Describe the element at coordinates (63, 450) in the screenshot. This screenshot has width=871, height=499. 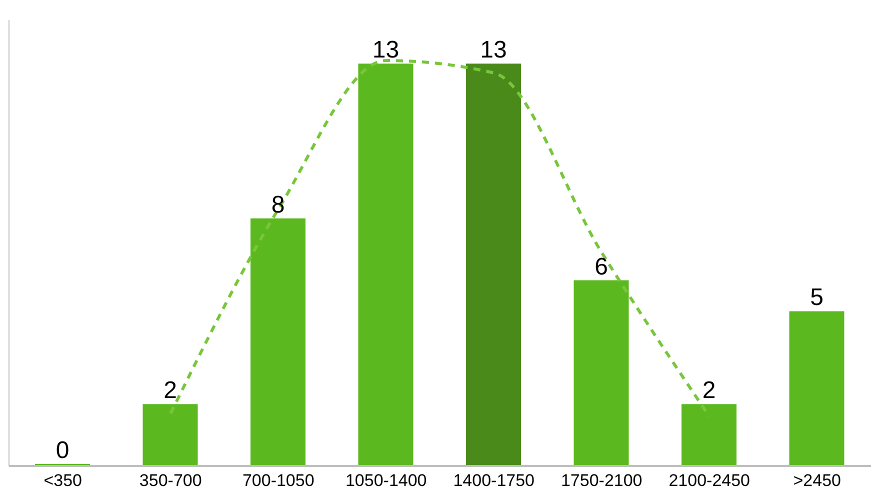
I see `data-label: 0` at that location.